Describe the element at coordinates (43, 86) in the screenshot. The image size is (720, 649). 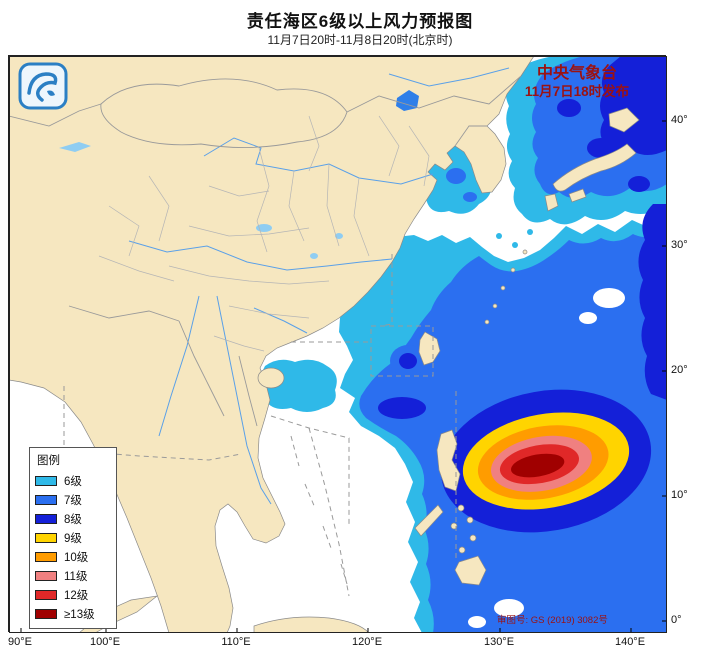
I see `cma-logo-icon` at that location.